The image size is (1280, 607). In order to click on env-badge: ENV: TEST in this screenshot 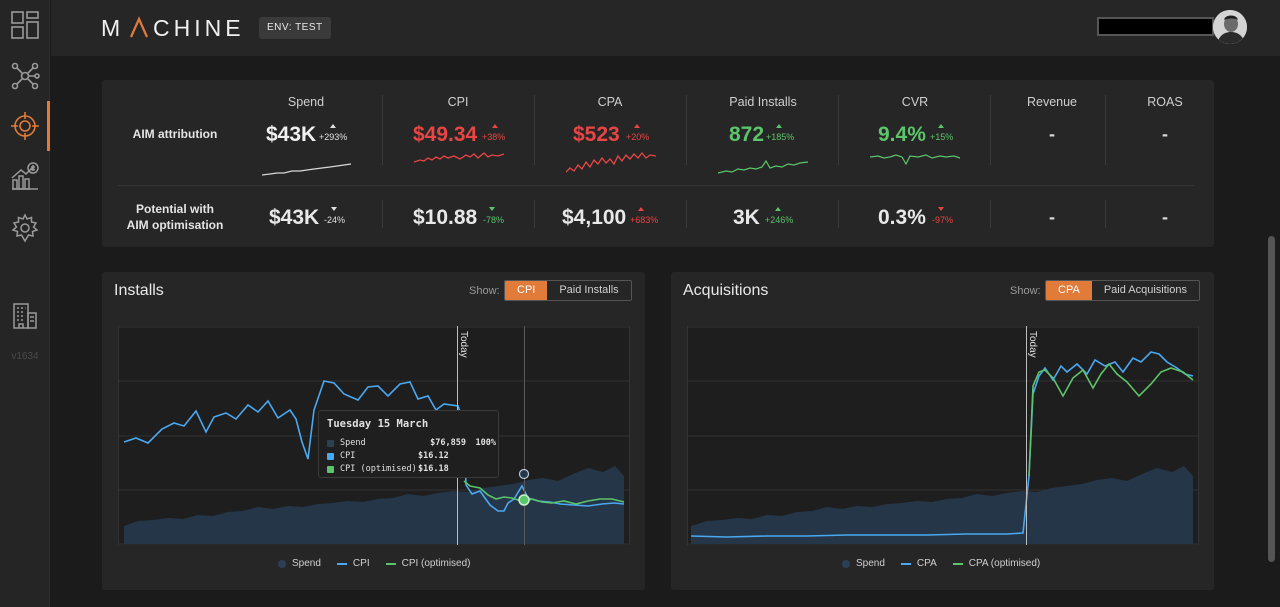, I will do `click(295, 28)`.